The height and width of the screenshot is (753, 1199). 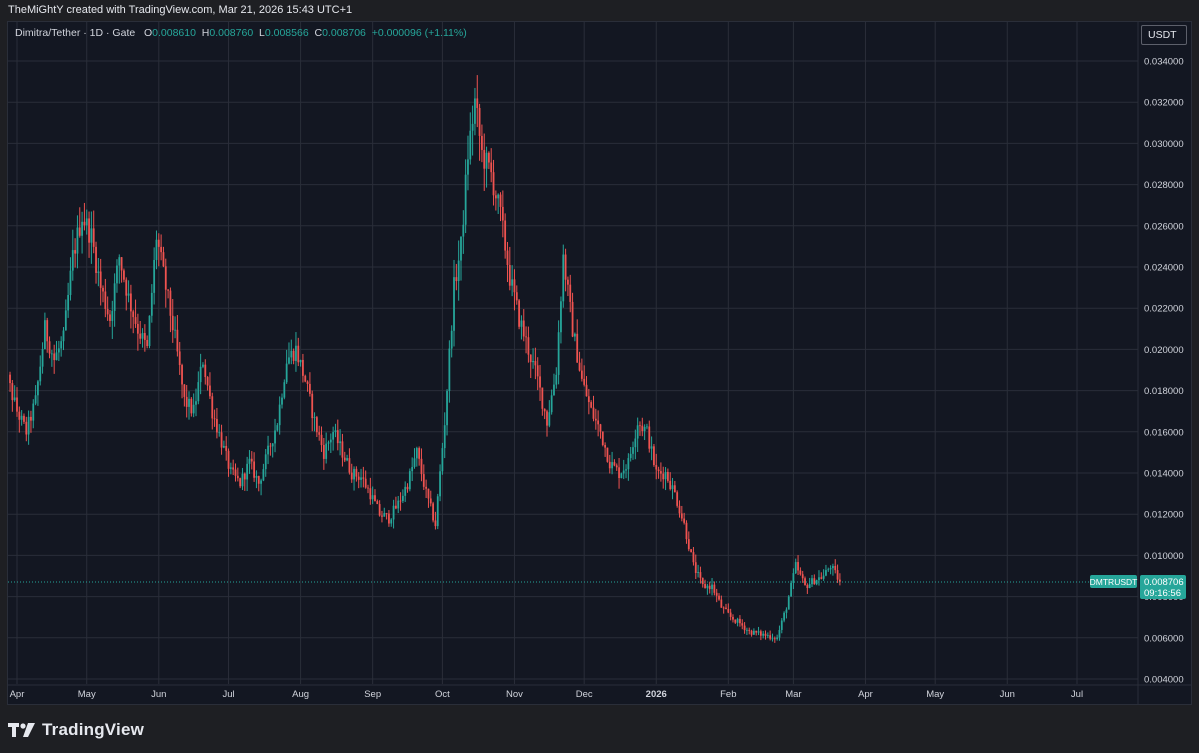 I want to click on high-value: 0.008760, so click(x=231, y=33).